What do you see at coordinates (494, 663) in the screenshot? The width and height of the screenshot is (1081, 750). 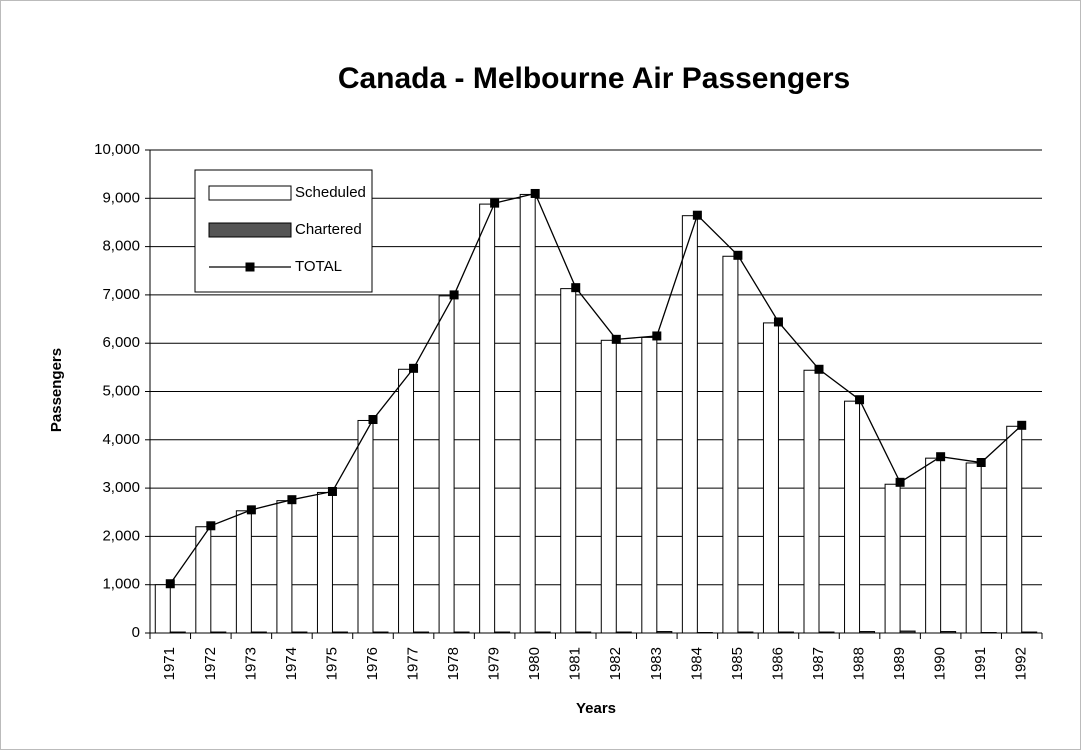 I see `x-tick-label: 1979` at bounding box center [494, 663].